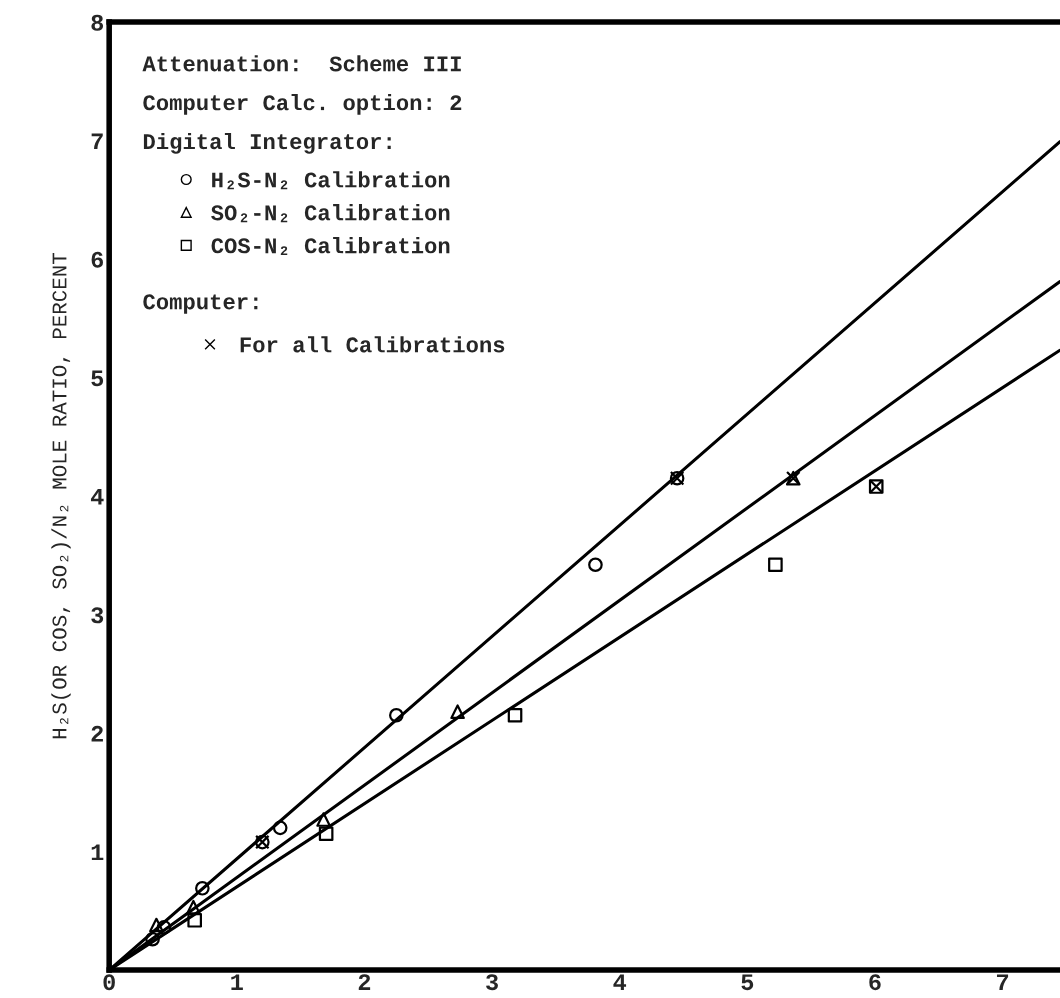  I want to click on x-tick-label: 3, so click(492, 982).